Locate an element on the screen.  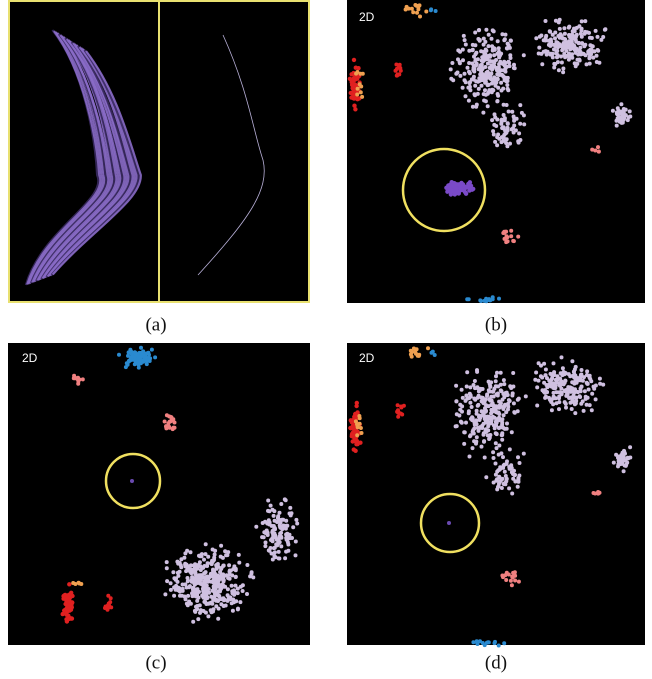
caption: (a) is located at coordinates (155, 324).